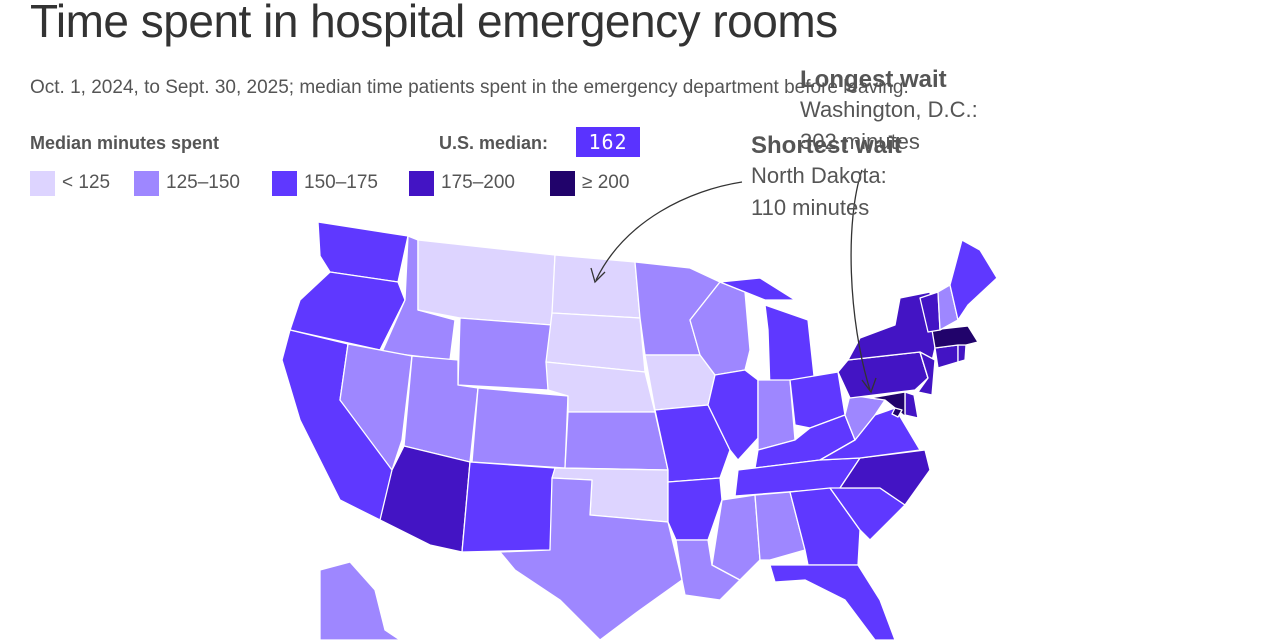  Describe the element at coordinates (608, 142) in the screenshot. I see `us-median-value: 162` at that location.